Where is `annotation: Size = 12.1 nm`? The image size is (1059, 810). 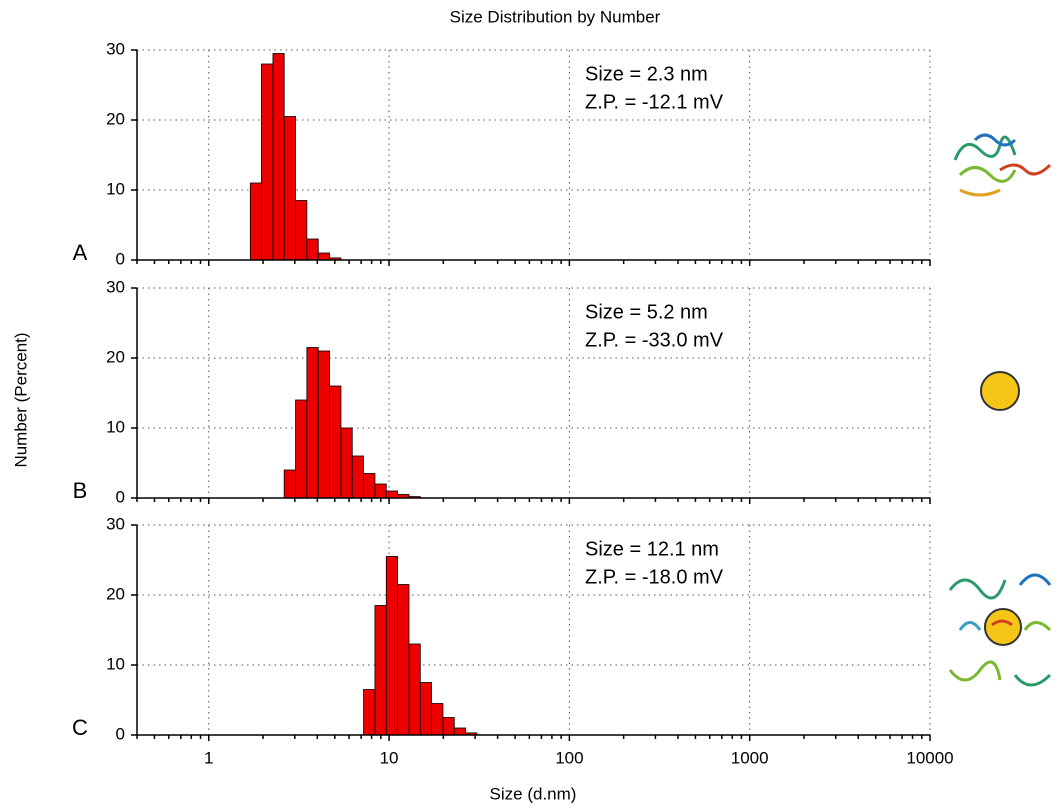 annotation: Size = 12.1 nm is located at coordinates (652, 549).